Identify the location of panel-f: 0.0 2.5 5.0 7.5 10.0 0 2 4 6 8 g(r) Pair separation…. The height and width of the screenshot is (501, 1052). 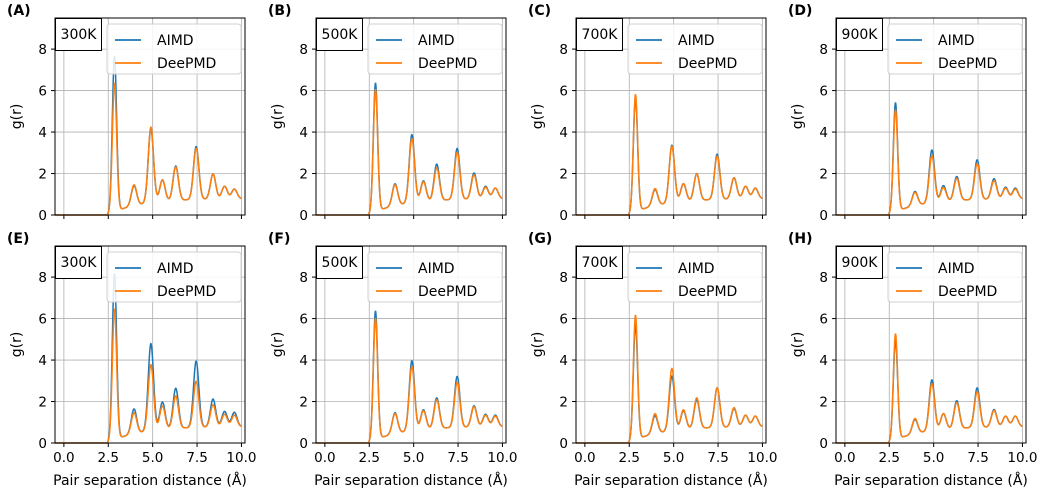
(392, 360).